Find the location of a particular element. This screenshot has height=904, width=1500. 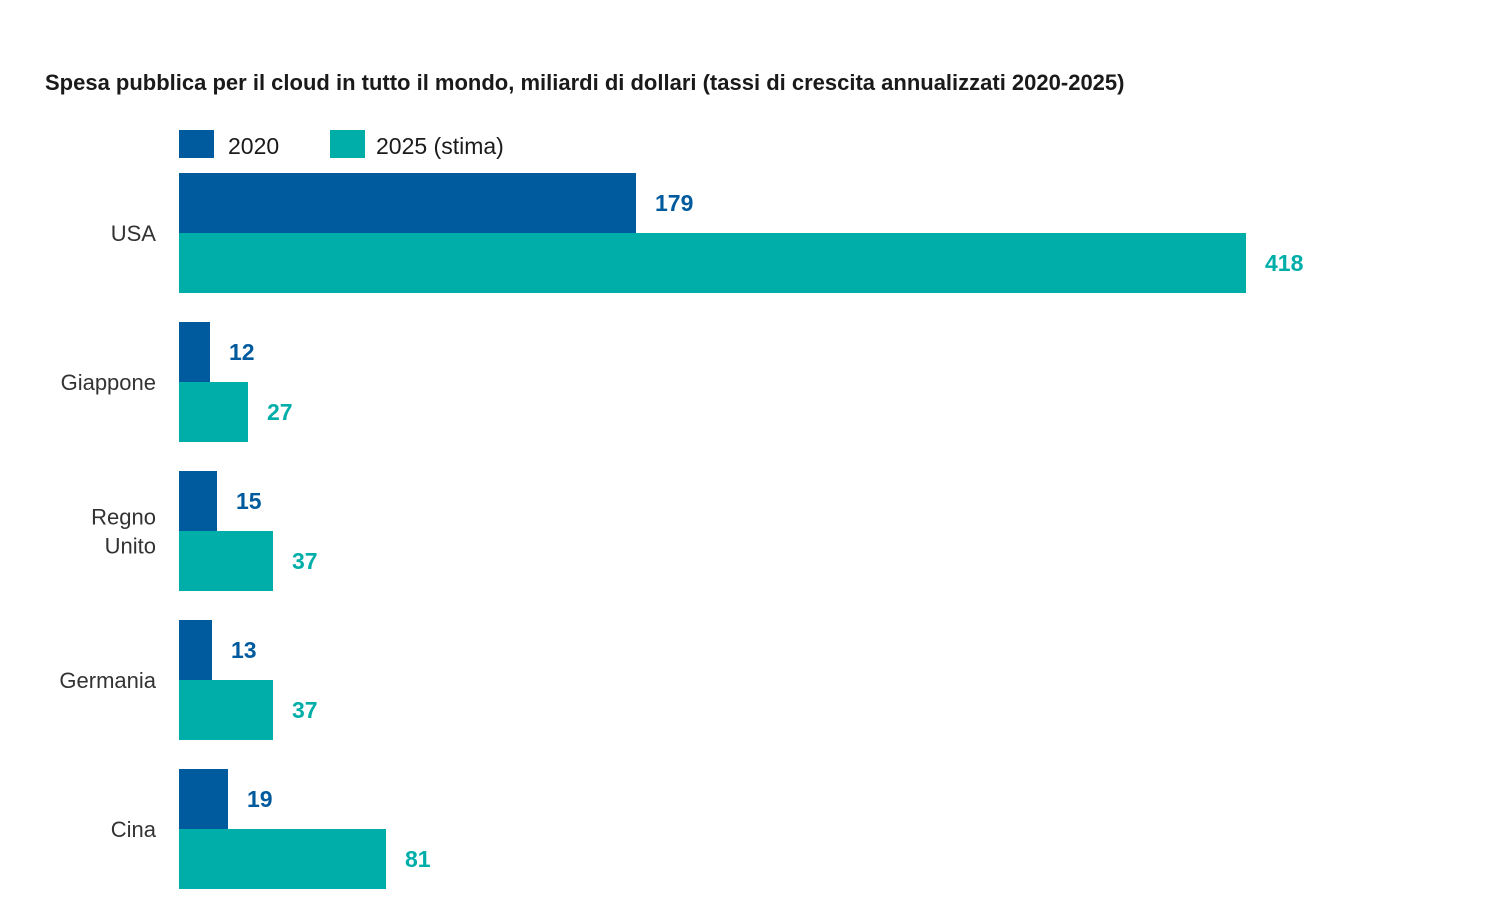

value-label-1-0: 12 is located at coordinates (242, 352).